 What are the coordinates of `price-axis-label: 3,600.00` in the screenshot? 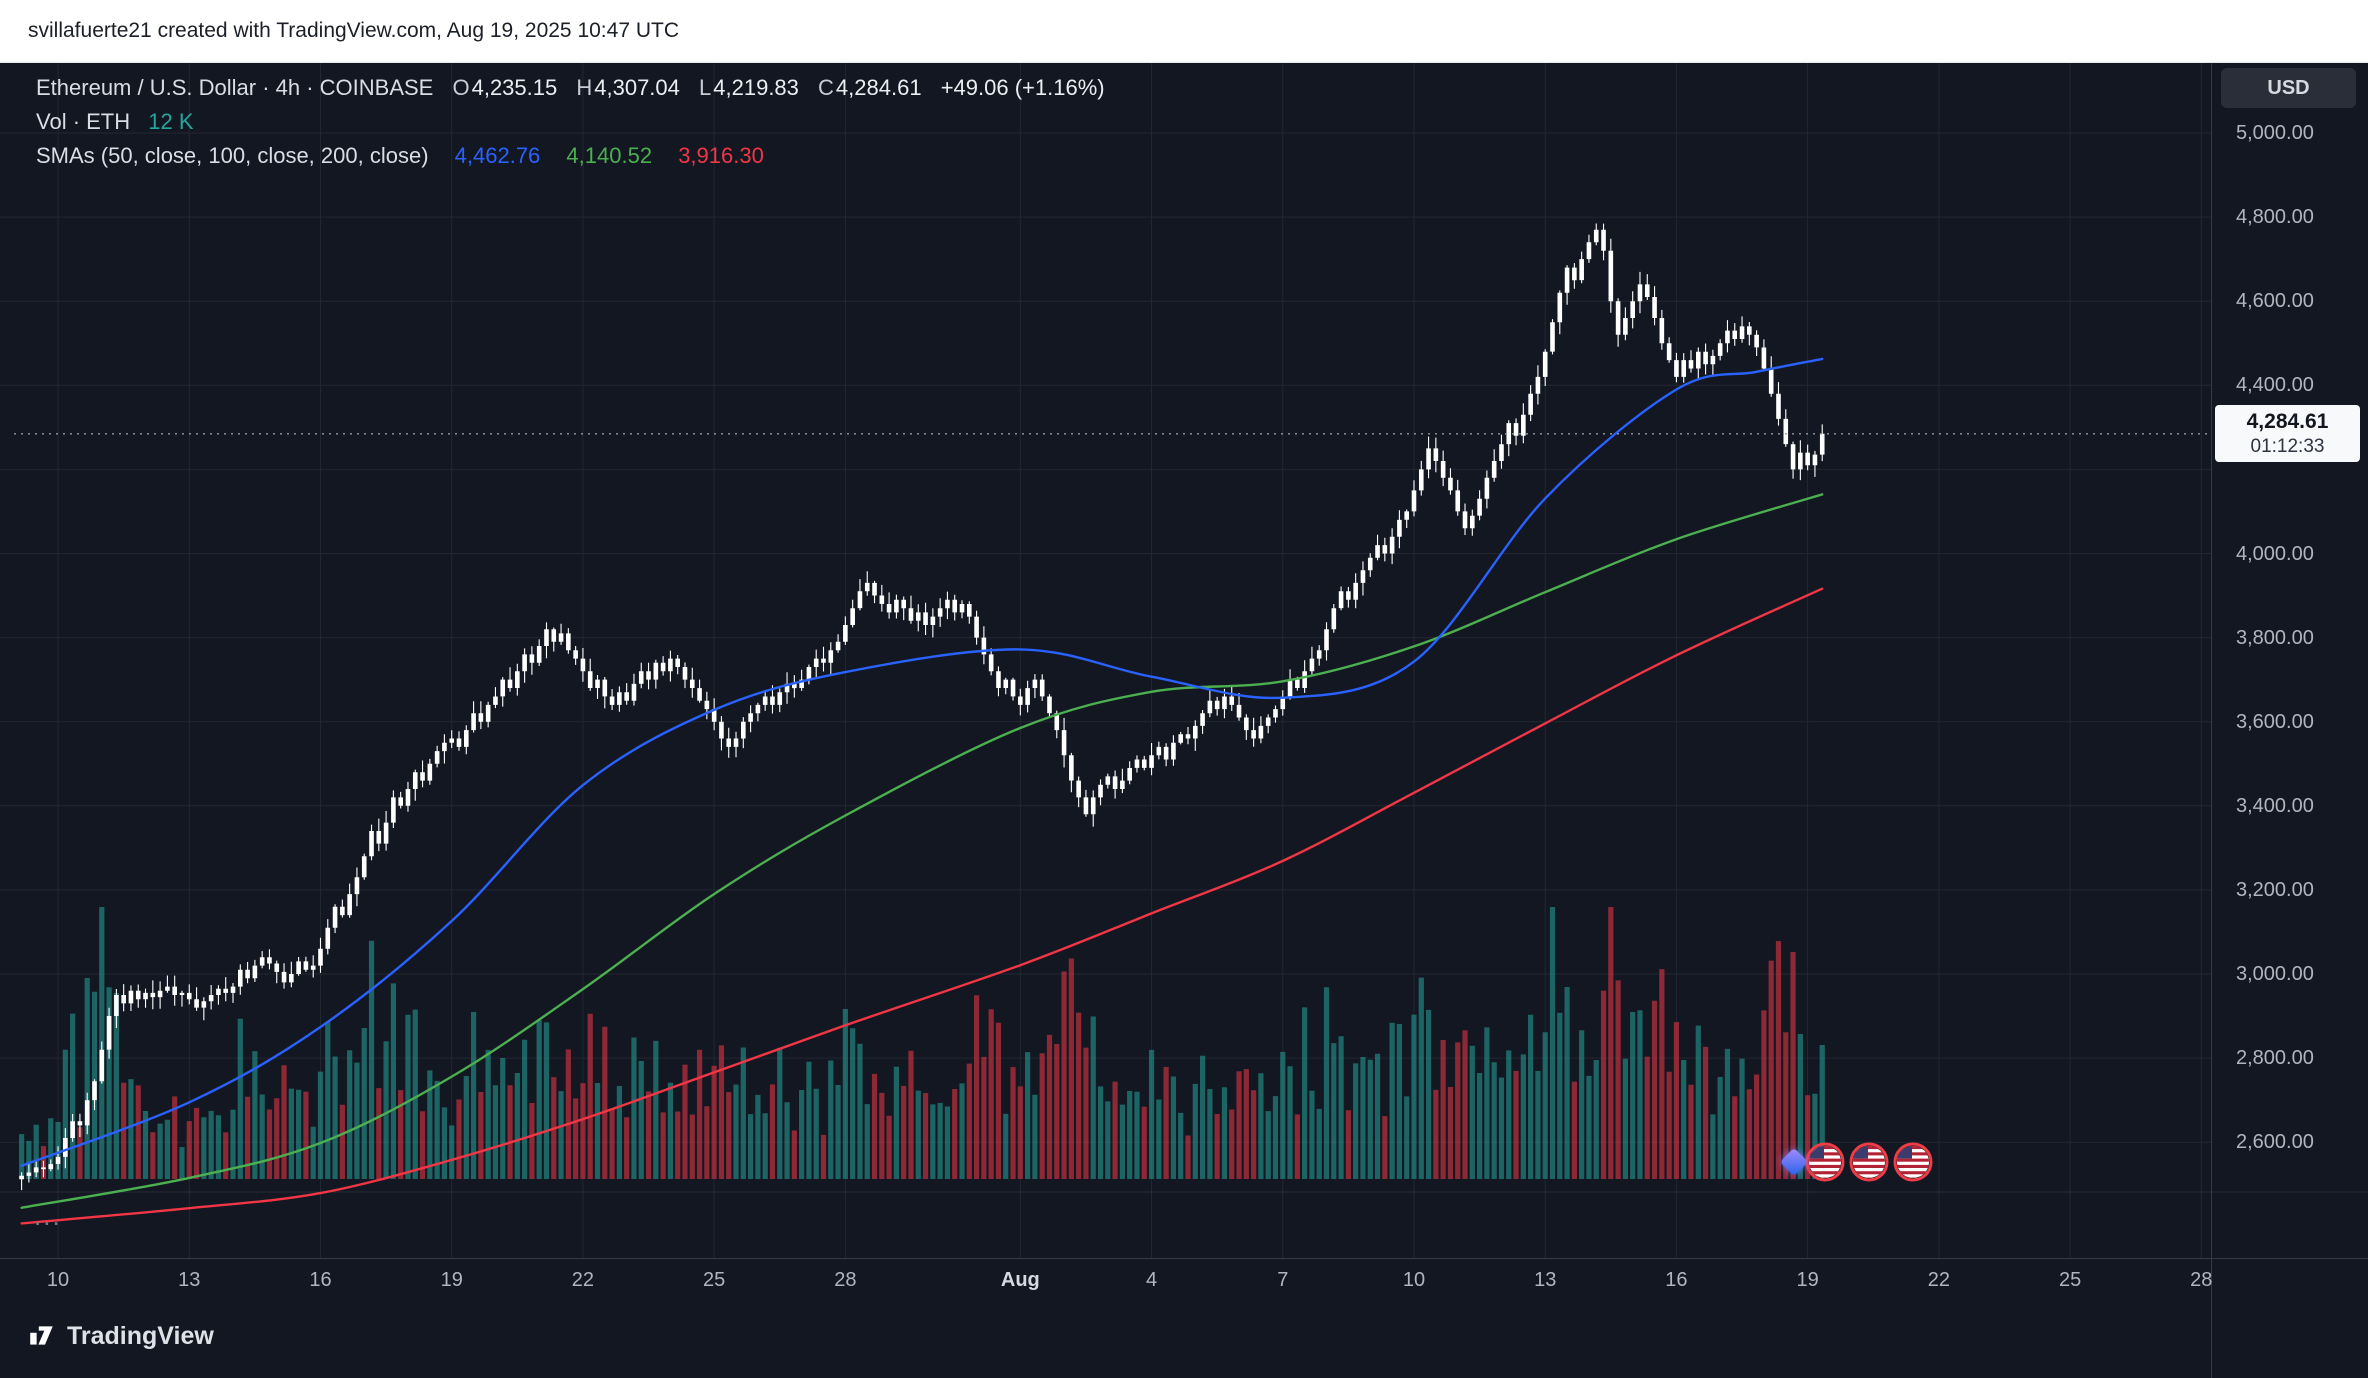 It's located at (2275, 721).